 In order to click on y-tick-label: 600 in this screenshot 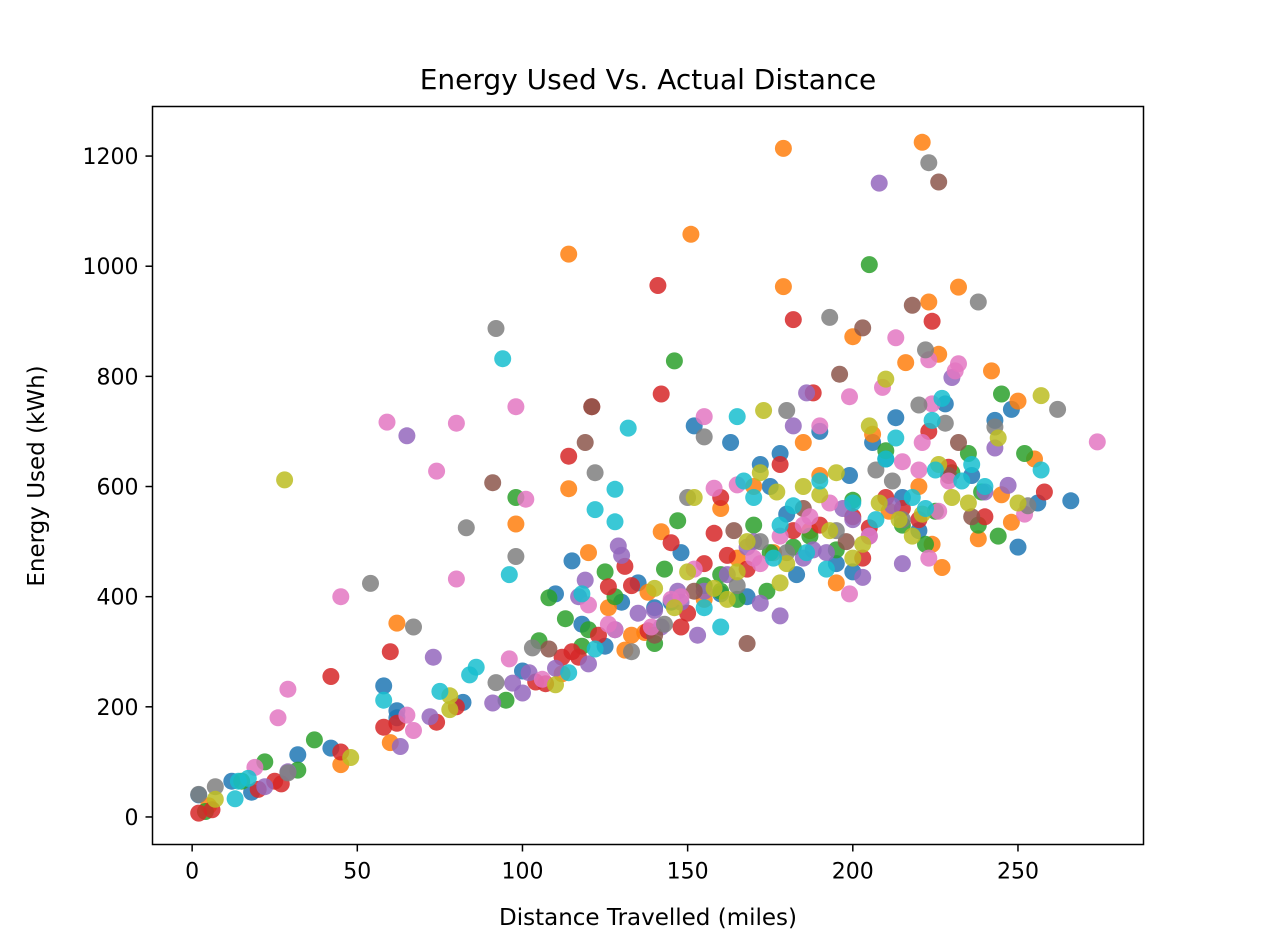, I will do `click(118, 488)`.